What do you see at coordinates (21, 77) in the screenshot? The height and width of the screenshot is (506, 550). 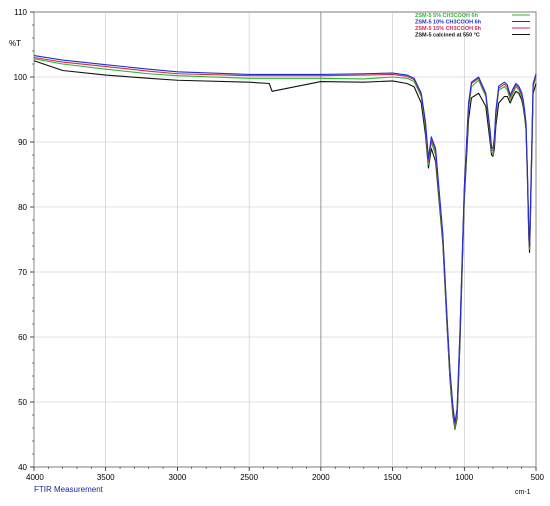 I see `y-tick-label: 100` at bounding box center [21, 77].